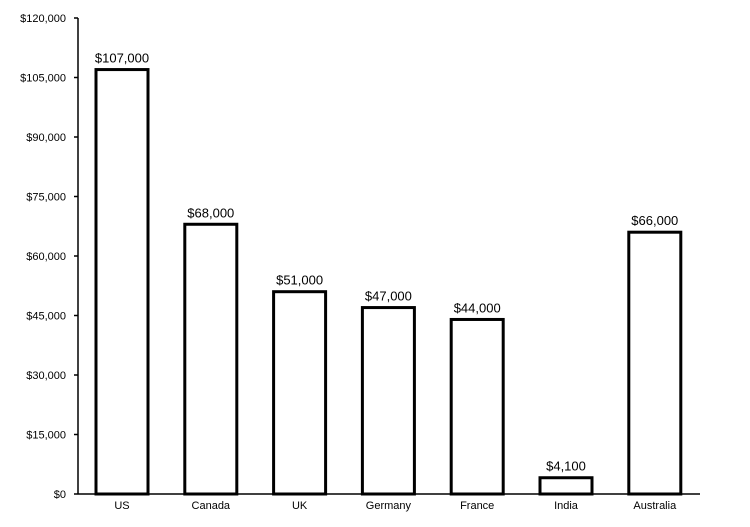 The image size is (750, 527). What do you see at coordinates (566, 486) in the screenshot?
I see `bar-india` at bounding box center [566, 486].